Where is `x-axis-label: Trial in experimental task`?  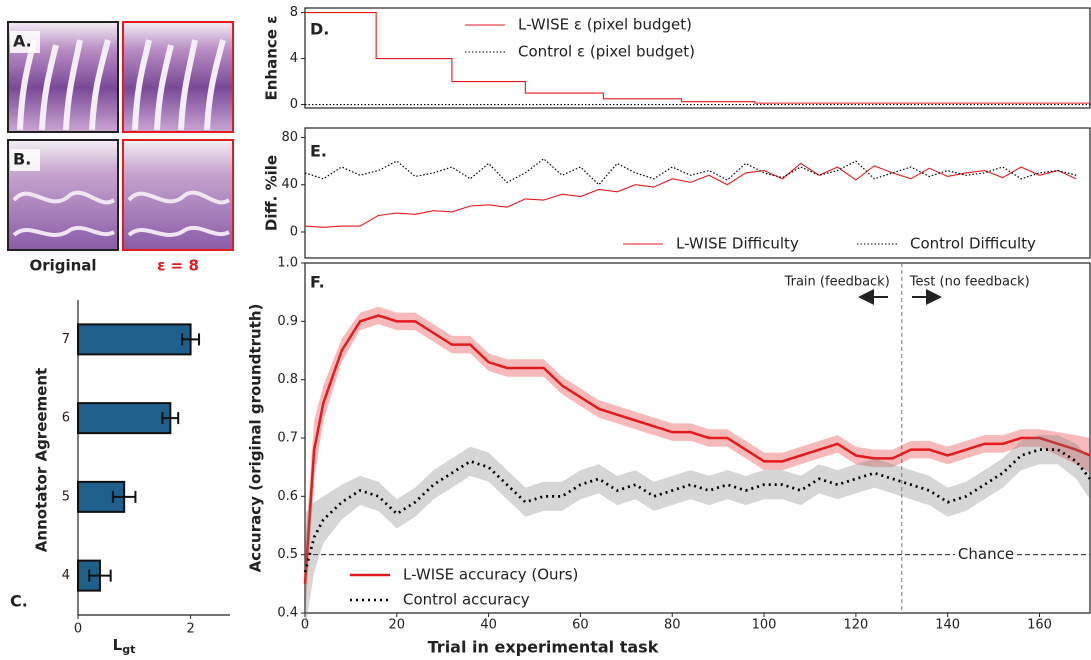
x-axis-label: Trial in experimental task is located at coordinates (543, 647).